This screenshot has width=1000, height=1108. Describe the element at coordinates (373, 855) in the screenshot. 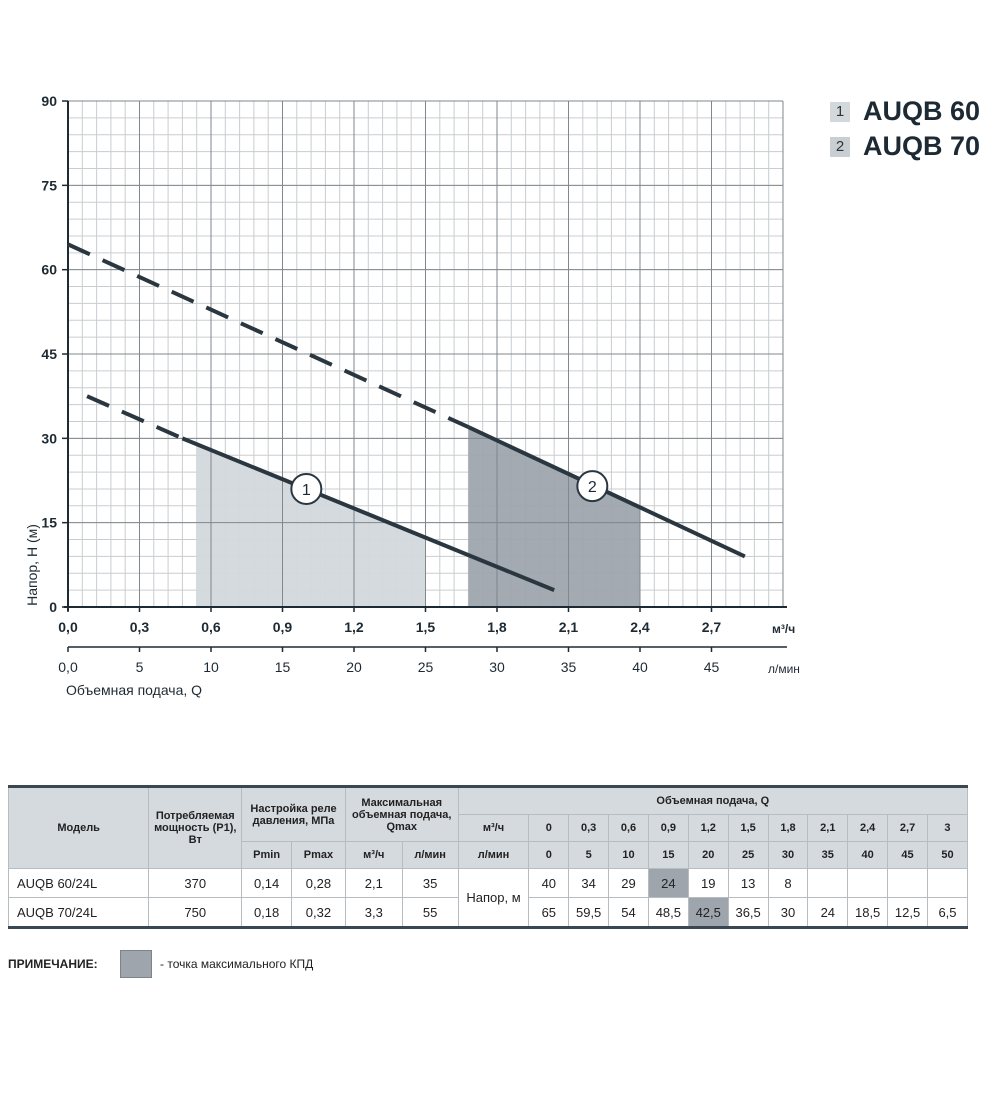

I see `th-qmax-m3h: м³/ч` at that location.